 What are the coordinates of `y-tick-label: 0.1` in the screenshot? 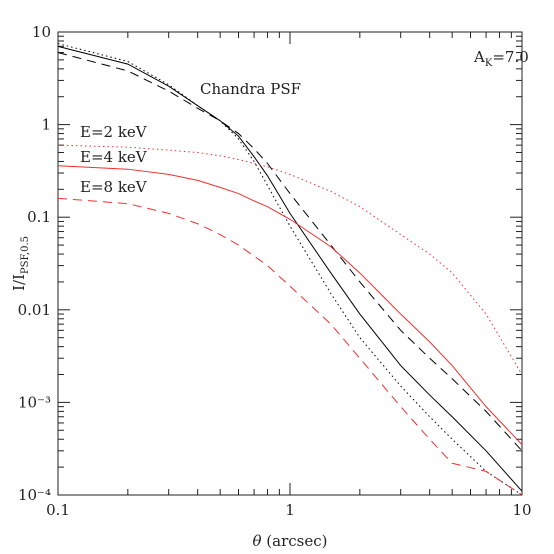 It's located at (39, 217).